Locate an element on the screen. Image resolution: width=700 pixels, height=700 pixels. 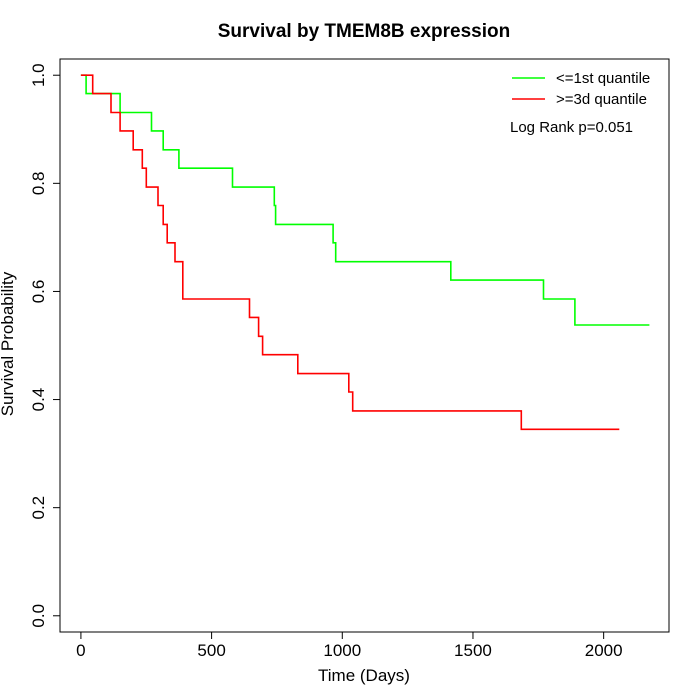
y-tick-label: 0.6 is located at coordinates (38, 292).